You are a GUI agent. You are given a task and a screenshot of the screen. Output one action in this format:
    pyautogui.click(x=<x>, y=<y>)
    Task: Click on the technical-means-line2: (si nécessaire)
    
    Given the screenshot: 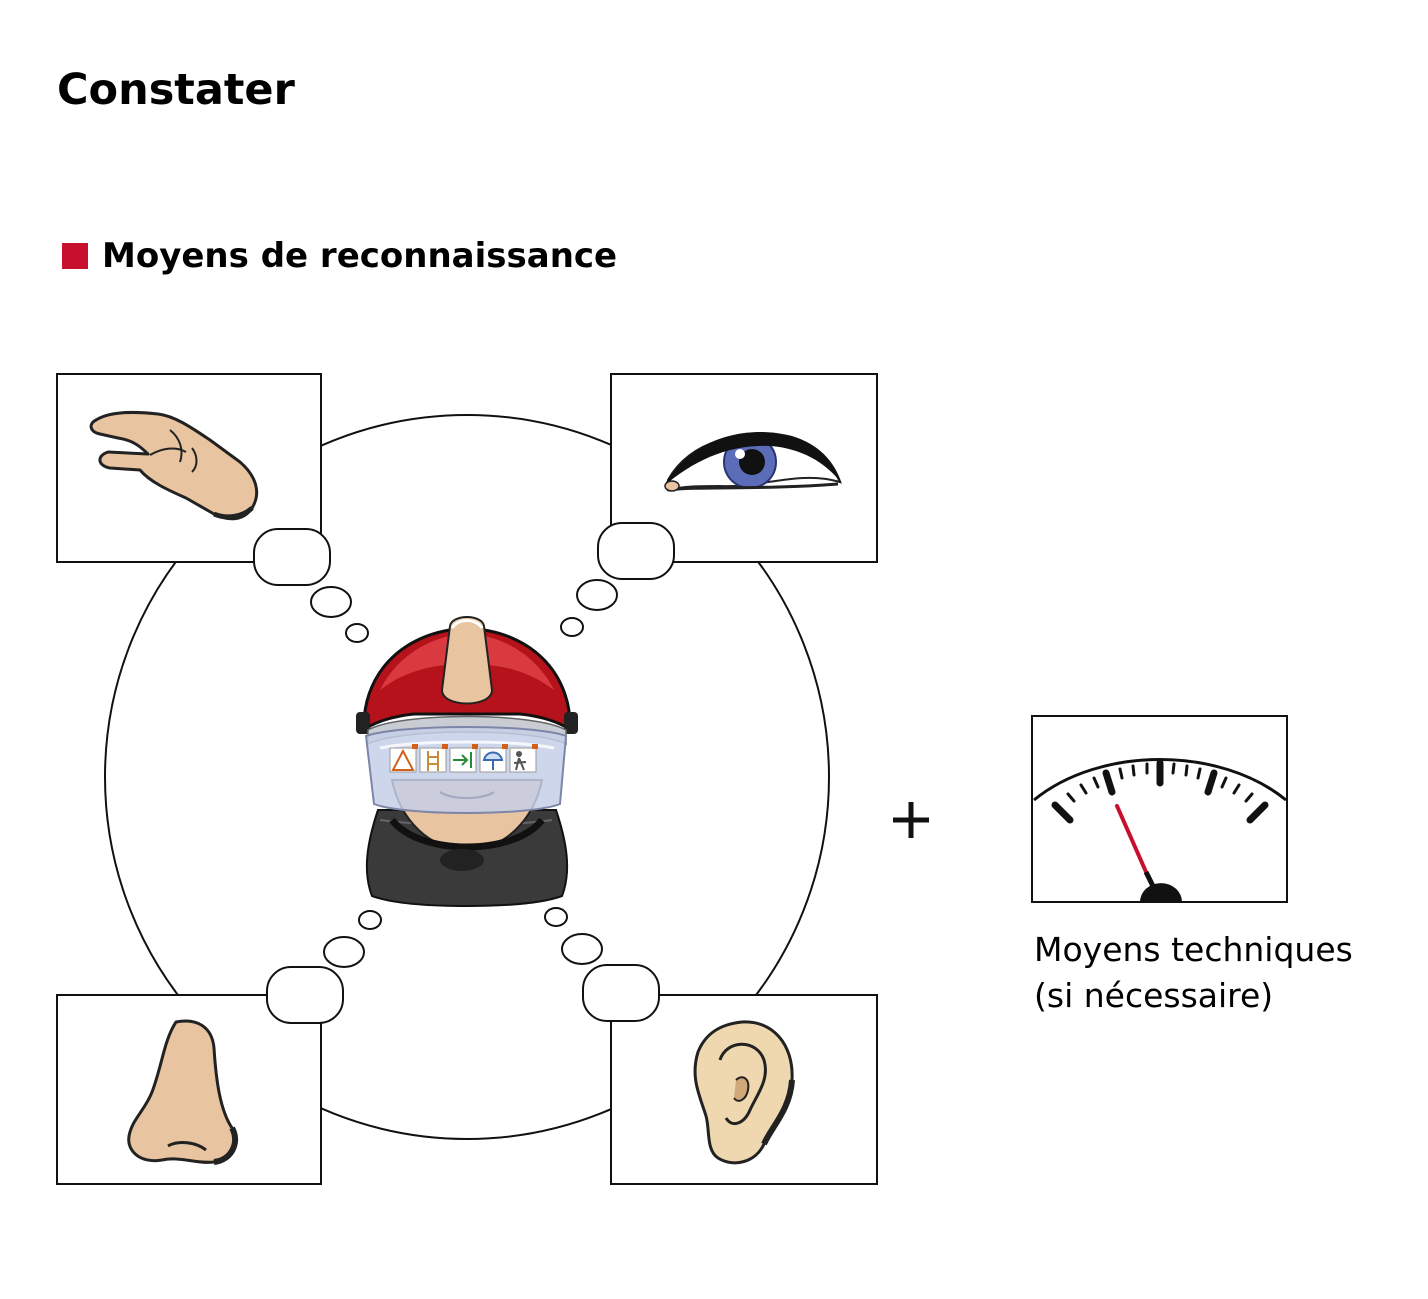 What is the action you would take?
    pyautogui.click(x=1154, y=995)
    